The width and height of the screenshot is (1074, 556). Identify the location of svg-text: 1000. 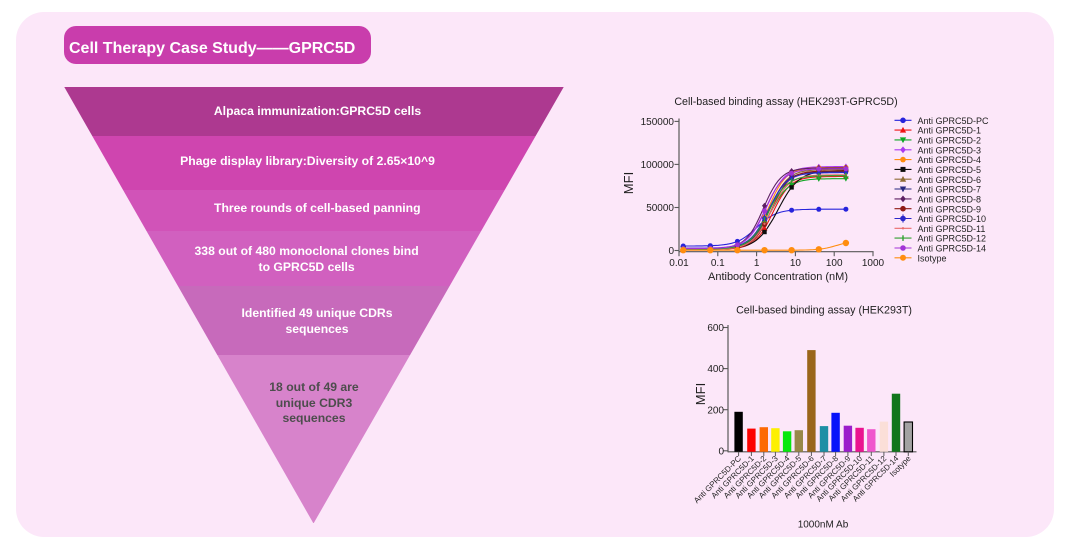
(873, 263).